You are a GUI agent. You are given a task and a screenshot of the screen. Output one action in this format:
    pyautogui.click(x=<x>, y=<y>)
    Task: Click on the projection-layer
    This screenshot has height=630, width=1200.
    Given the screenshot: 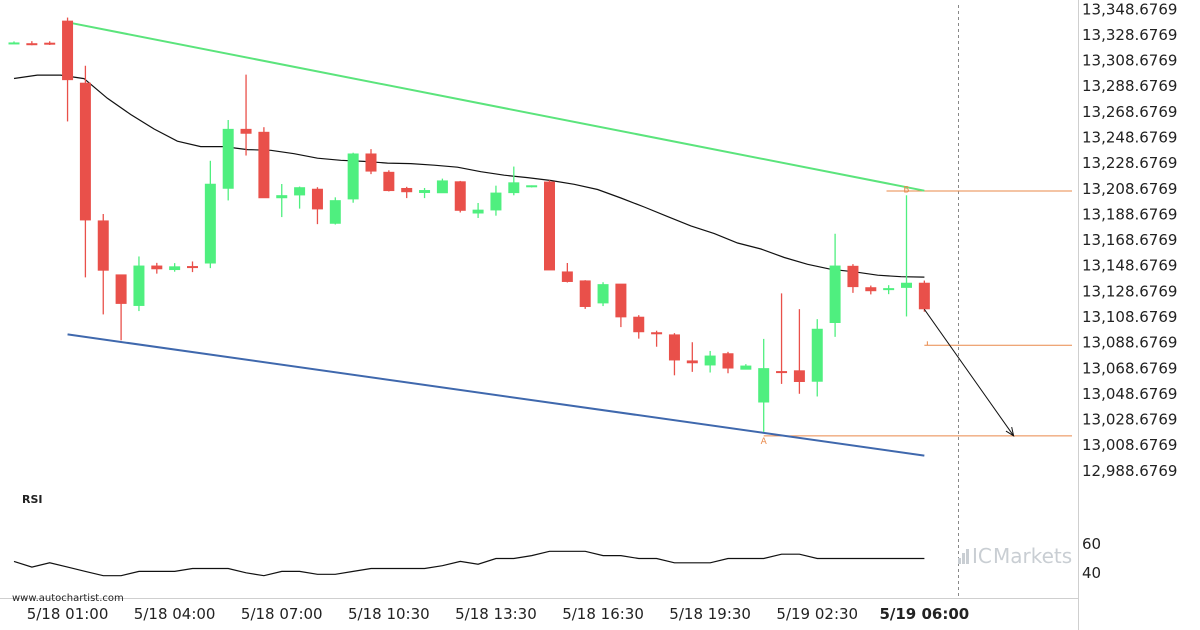 What is the action you would take?
    pyautogui.click(x=969, y=372)
    